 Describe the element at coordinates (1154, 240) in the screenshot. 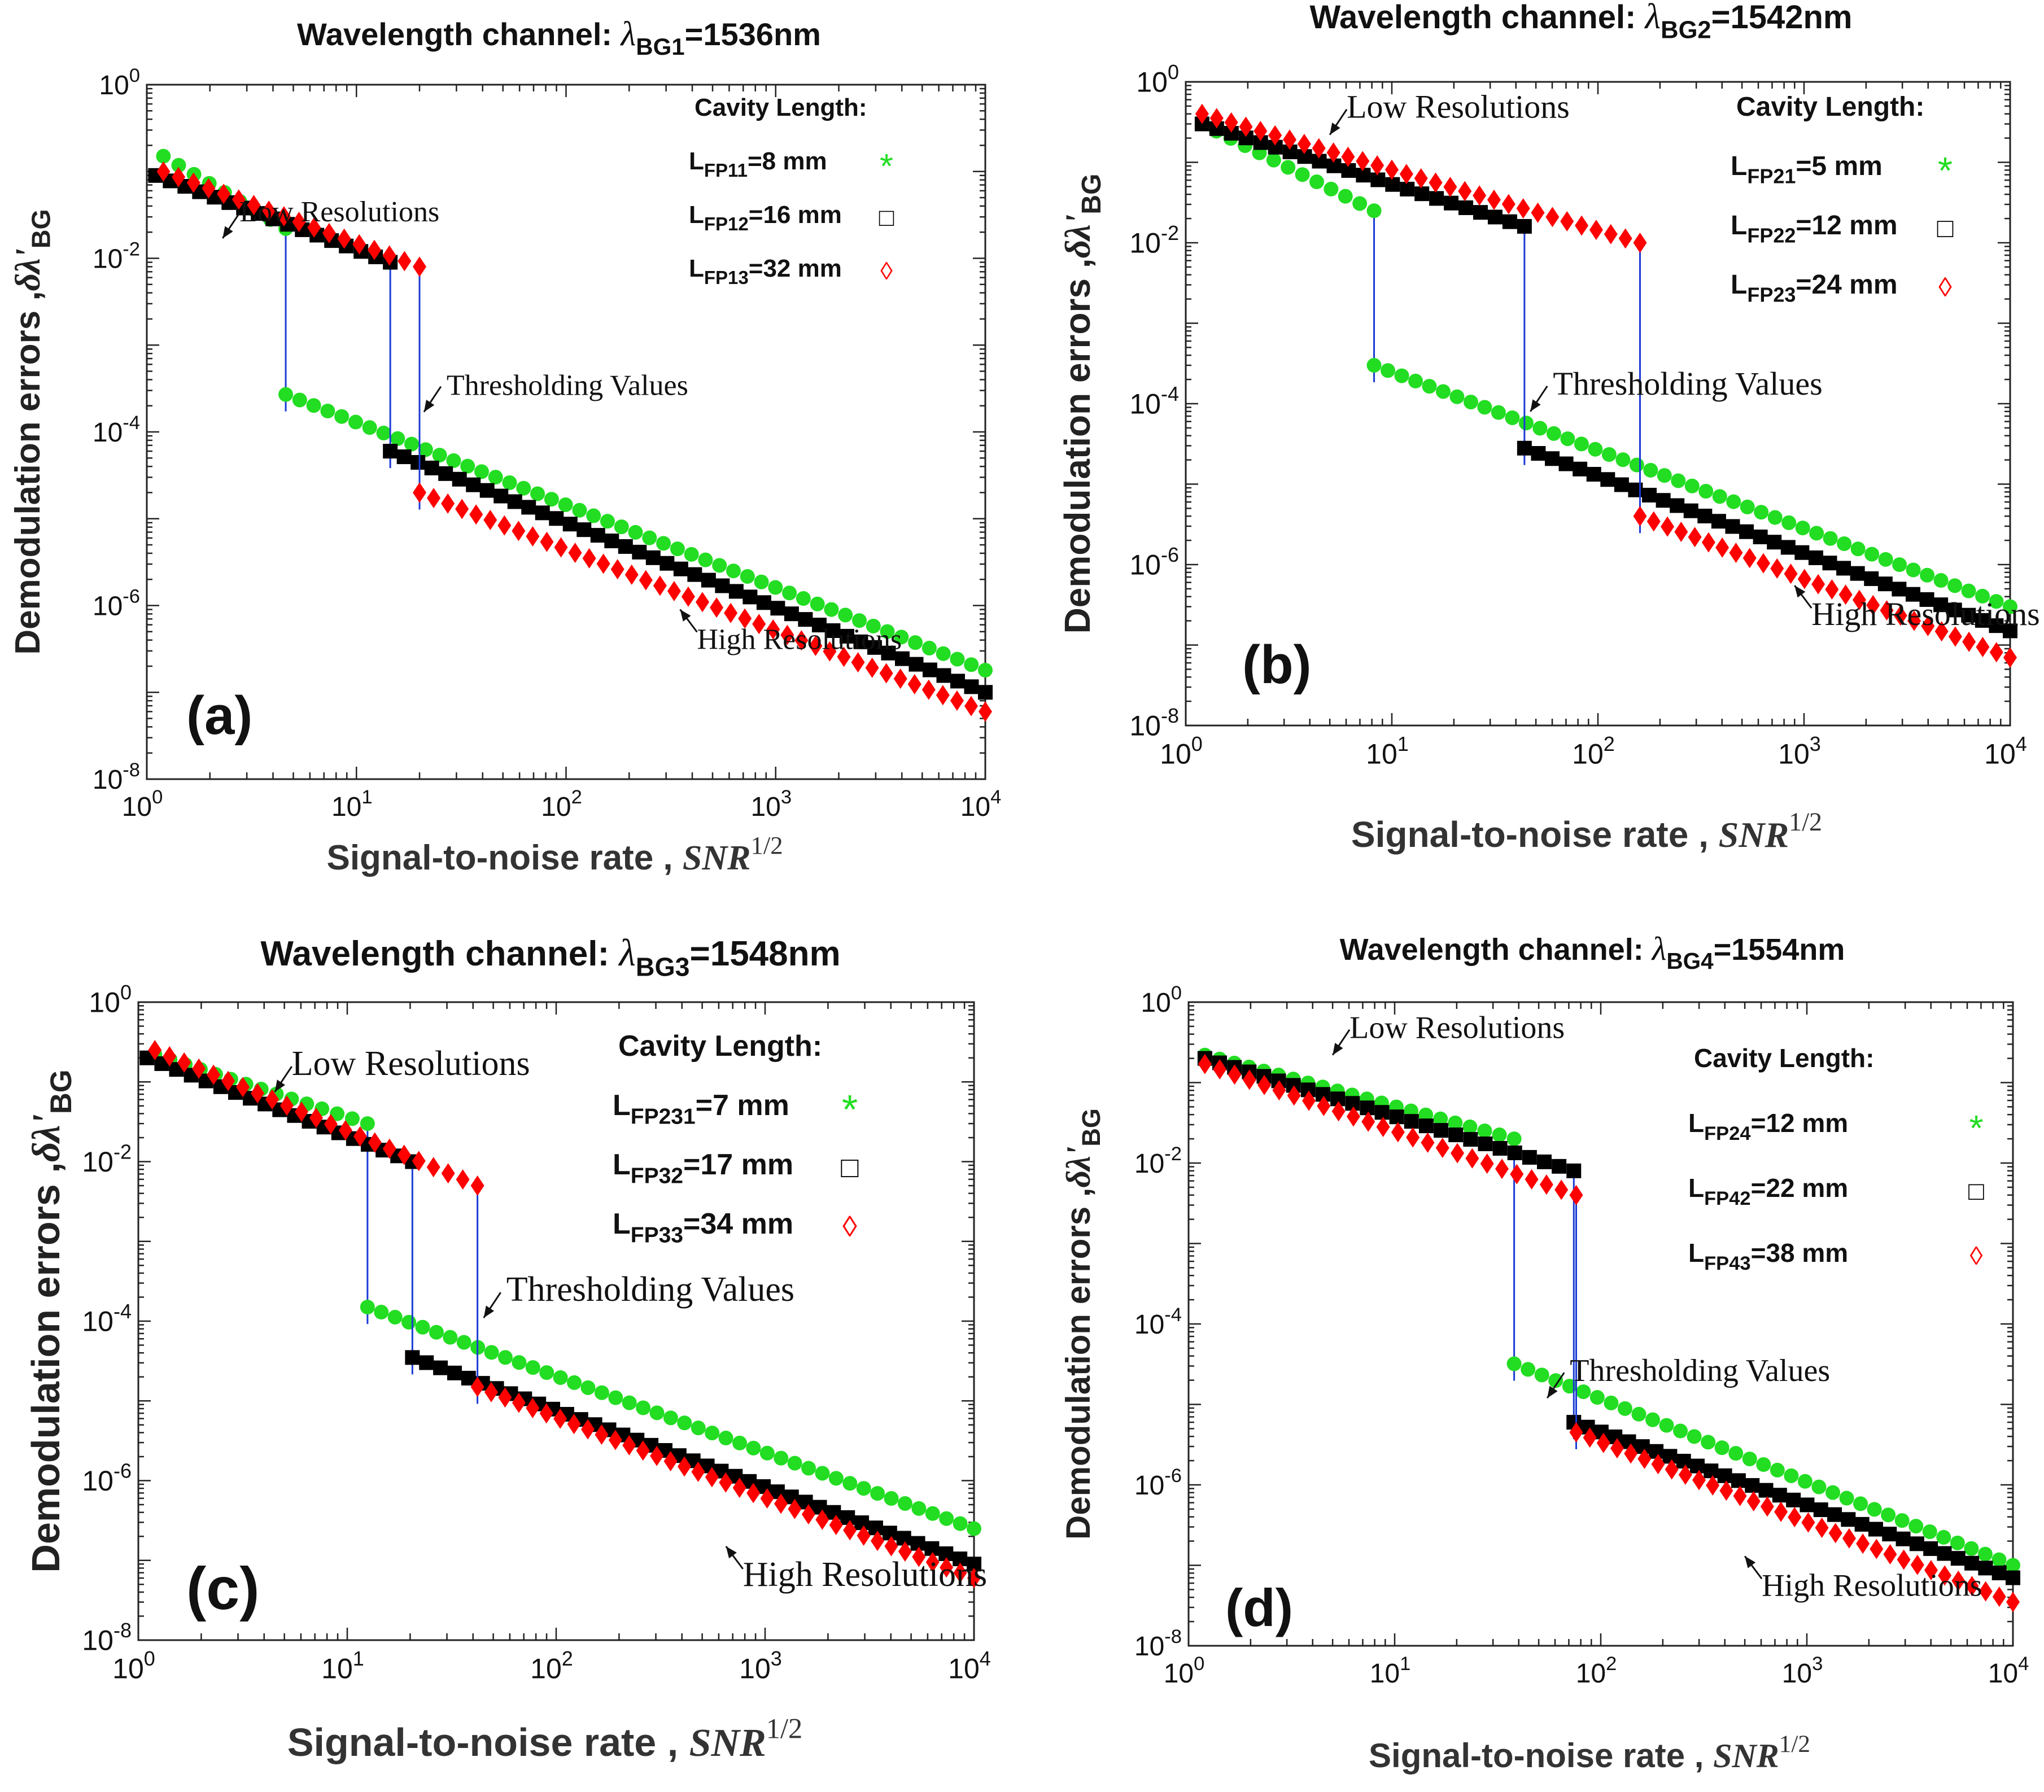

I see `y-tick-label: 10⁻²` at that location.